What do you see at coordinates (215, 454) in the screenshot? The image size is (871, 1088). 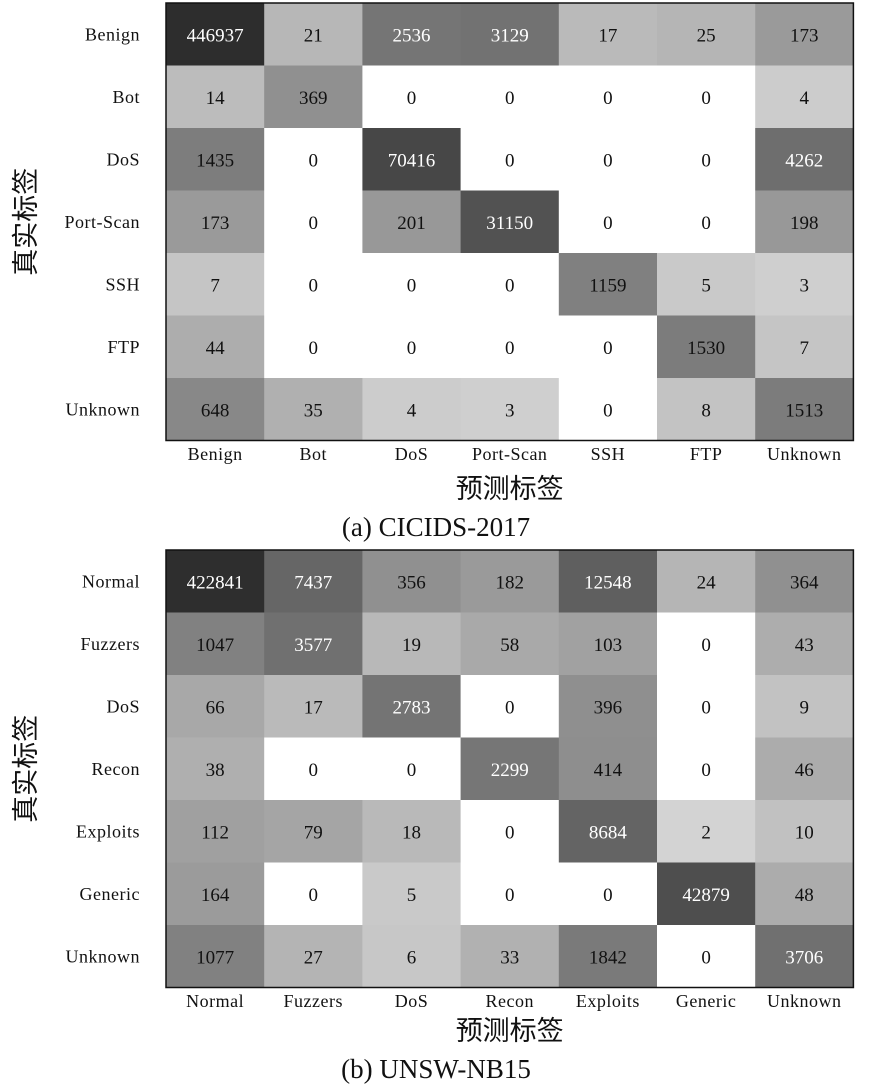 I see `x-tick-benign: Benign` at bounding box center [215, 454].